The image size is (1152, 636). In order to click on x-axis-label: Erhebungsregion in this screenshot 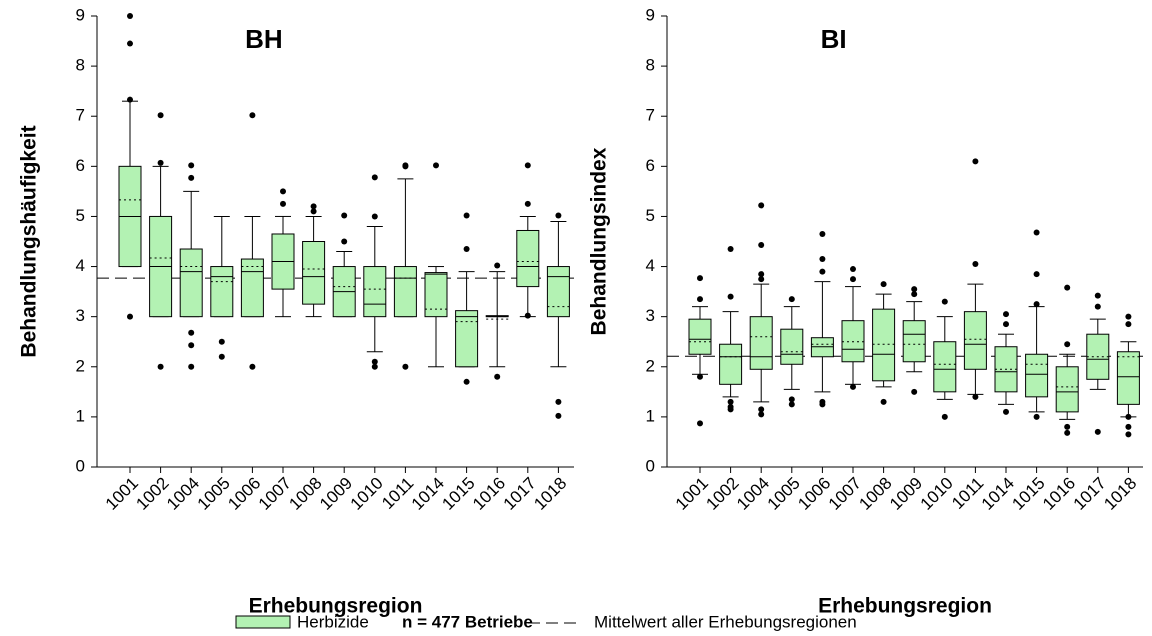, I will do `click(336, 606)`.